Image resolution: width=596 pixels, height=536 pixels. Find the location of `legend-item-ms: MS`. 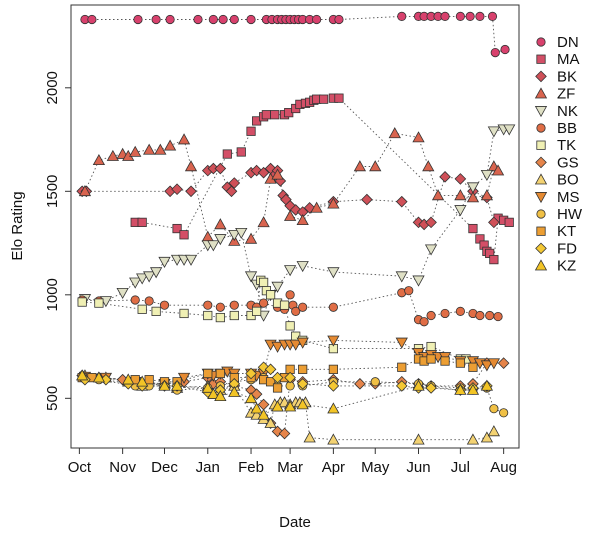

legend-item-ms: MS is located at coordinates (557, 197).